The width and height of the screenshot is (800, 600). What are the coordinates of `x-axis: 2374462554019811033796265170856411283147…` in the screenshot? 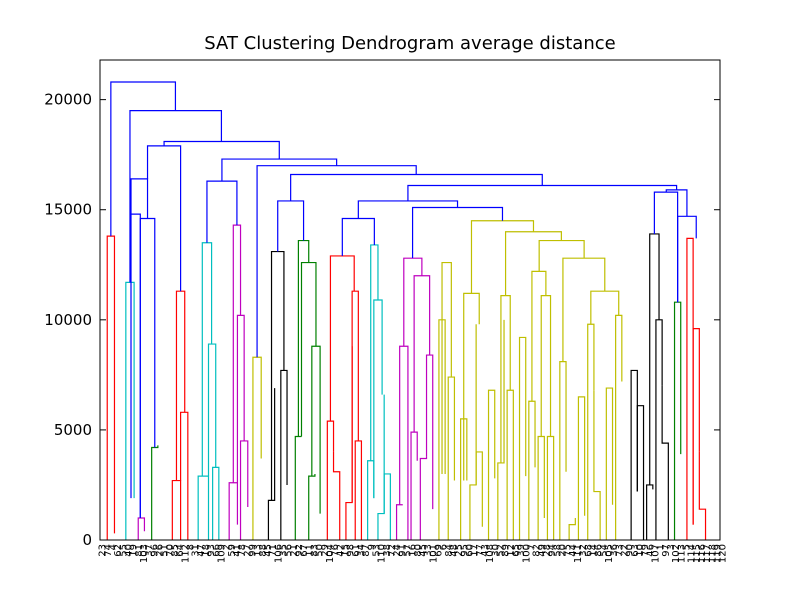 It's located at (413, 553).